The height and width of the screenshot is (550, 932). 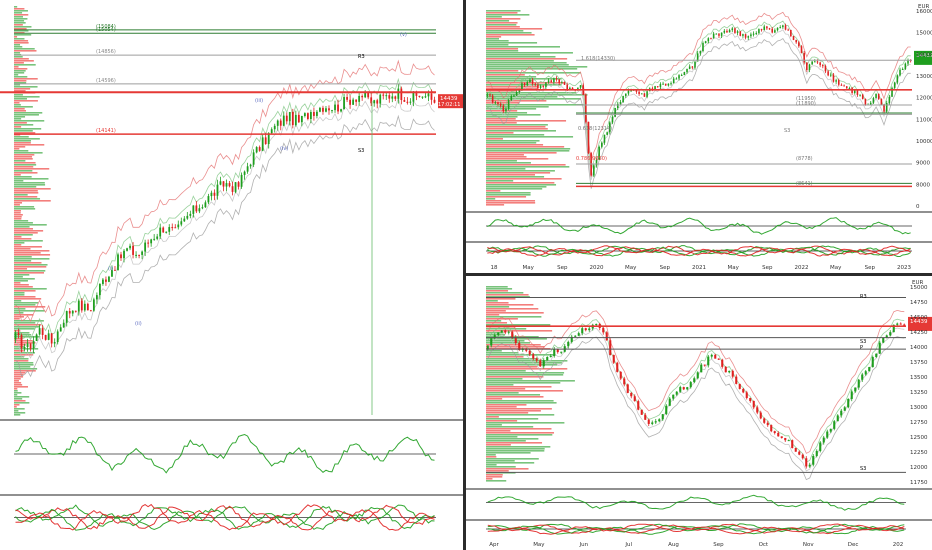 What do you see at coordinates (464, 275) in the screenshot?
I see `vertical-divider` at bounding box center [464, 275].